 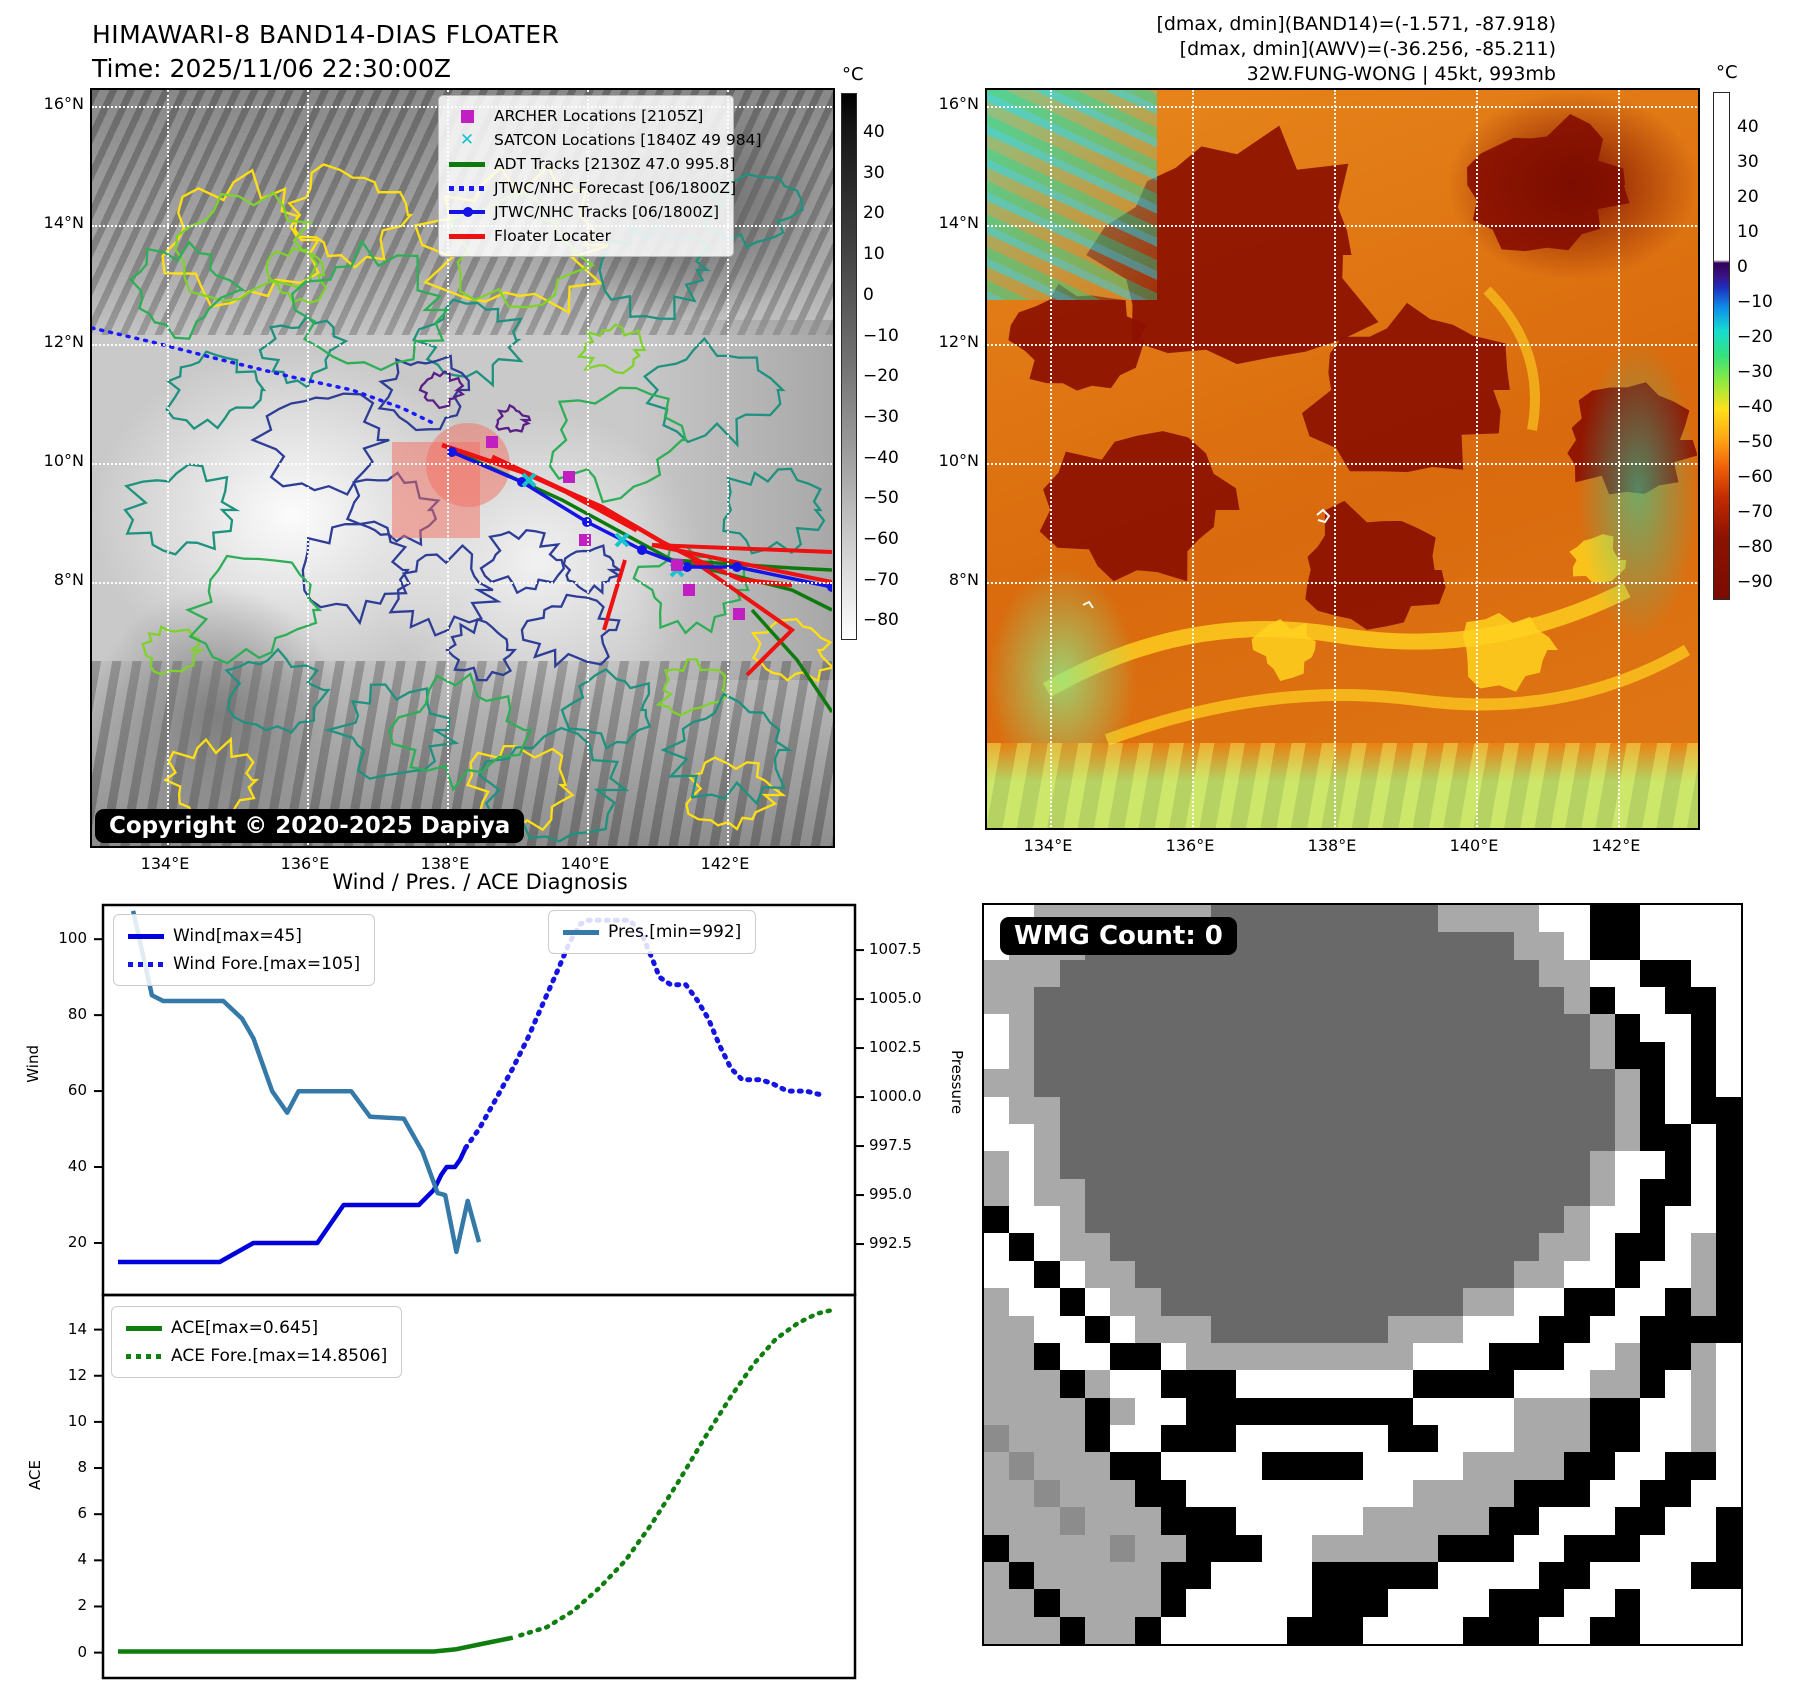 I want to click on archer-marker, so click(x=492, y=442).